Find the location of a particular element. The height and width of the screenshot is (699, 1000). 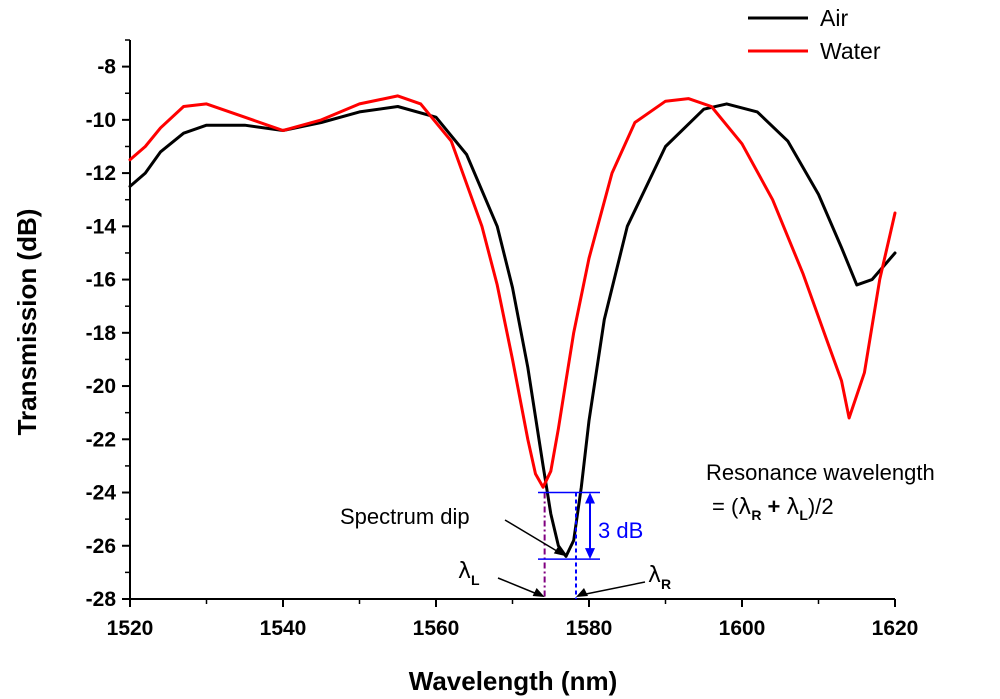

x-tick-label: 1620 is located at coordinates (895, 628).